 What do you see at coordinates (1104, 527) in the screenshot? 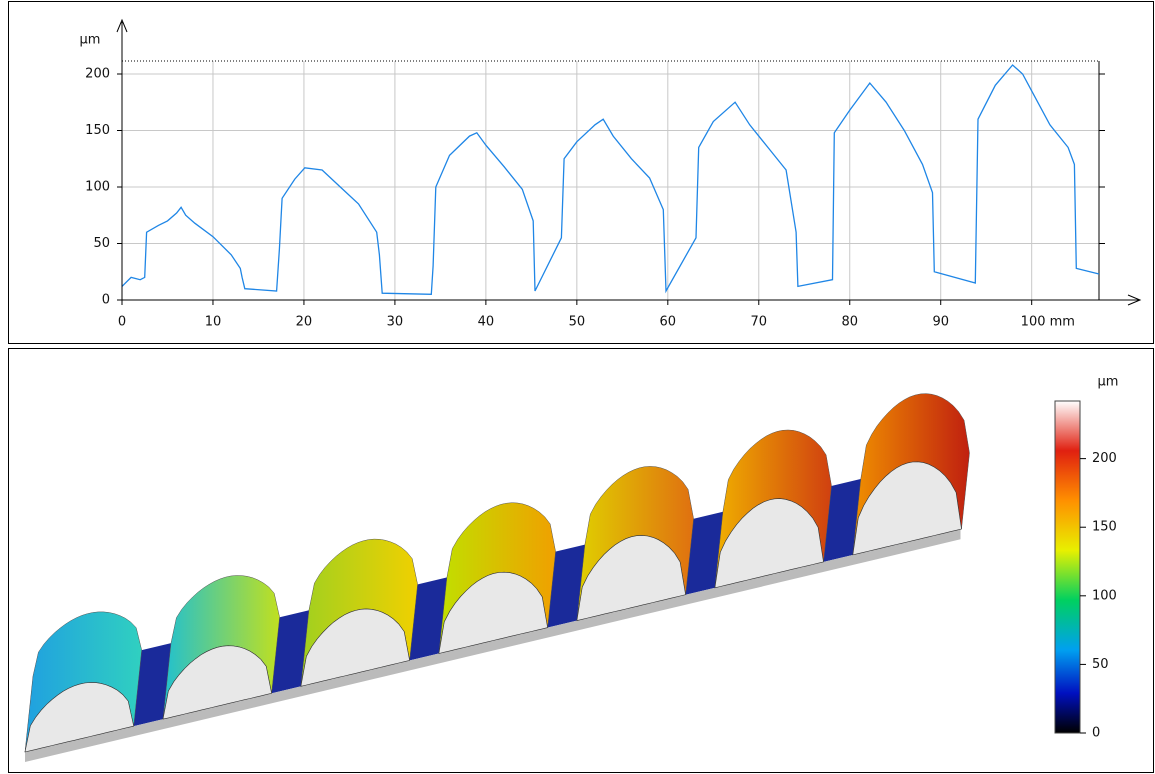
I see `colorbar-tick-label: 150` at bounding box center [1104, 527].